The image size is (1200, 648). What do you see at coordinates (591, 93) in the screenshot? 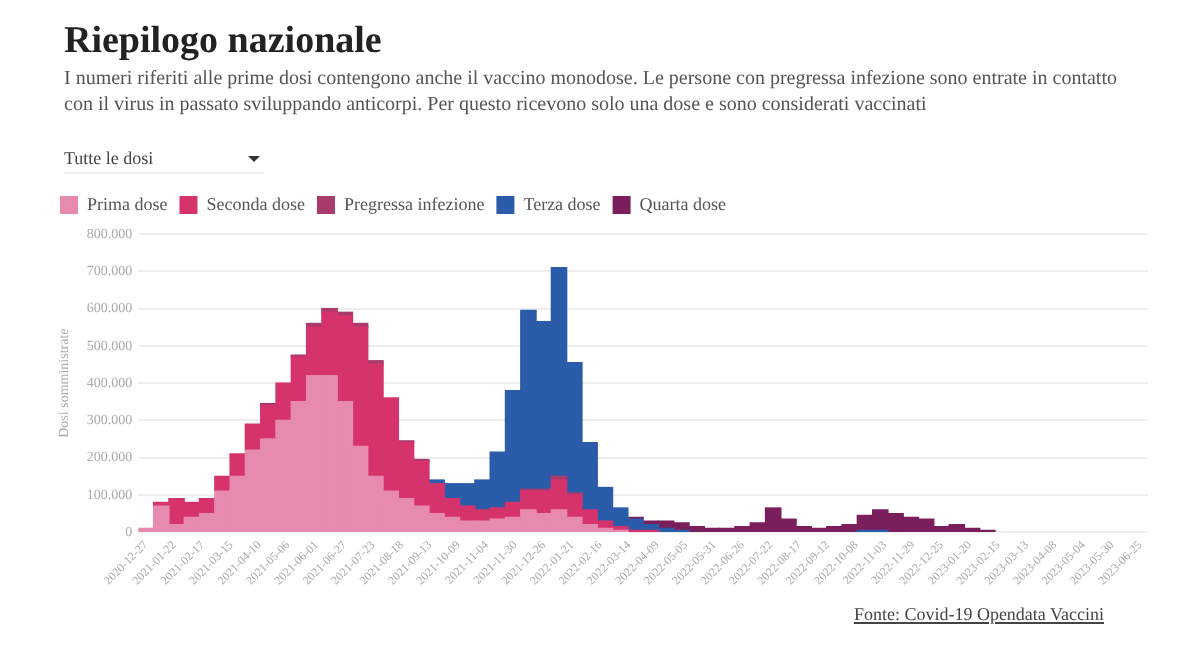
I see `chart-subtitle: I numeri riferiti alle prime dosi contengono anche il vaccino monodose. Le persone con pregressa infezione sono entrate in contatto con il virus in passato sviluppando anticorpi. Per questo ricevono solo una dose e sono considerati vaccinati` at bounding box center [591, 93].